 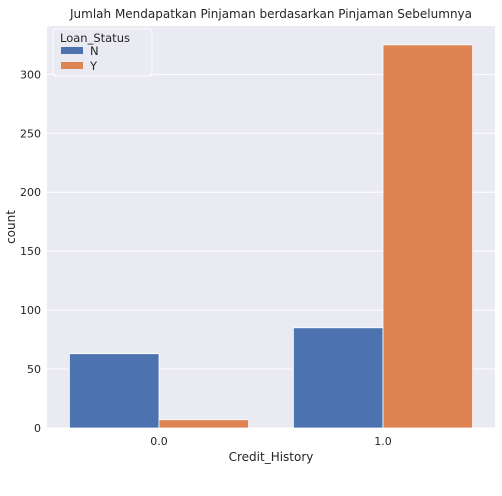 What do you see at coordinates (30, 192) in the screenshot?
I see `y-tick-label: 200` at bounding box center [30, 192].